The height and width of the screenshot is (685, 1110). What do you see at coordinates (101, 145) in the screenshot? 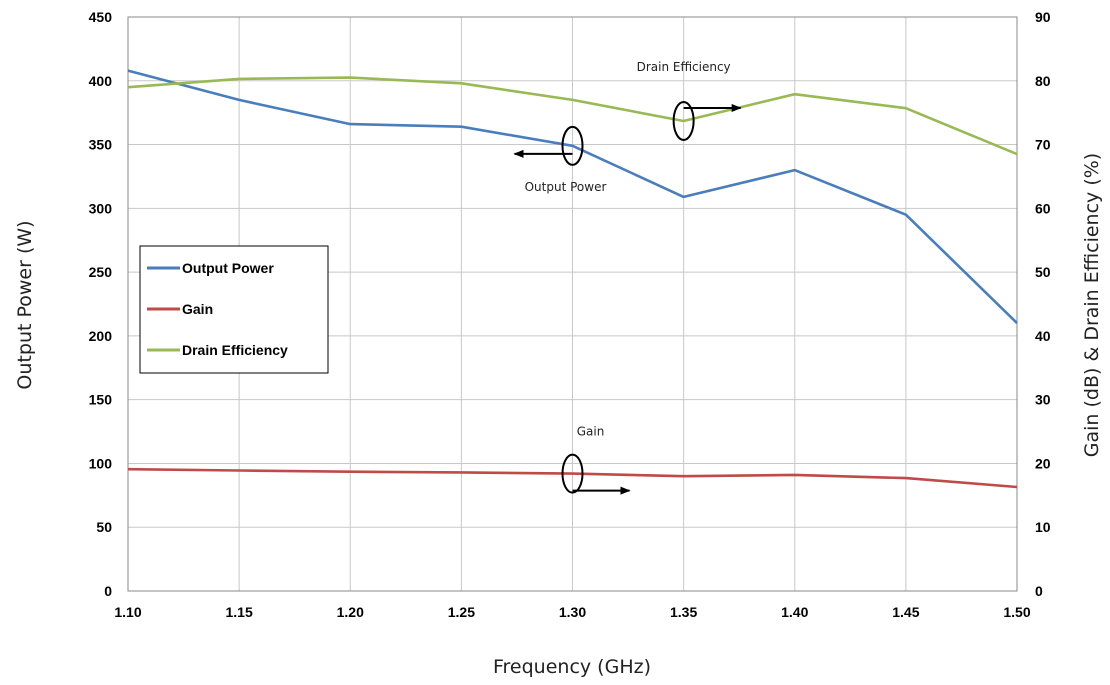
I see `y-tick-label: 350` at bounding box center [101, 145].